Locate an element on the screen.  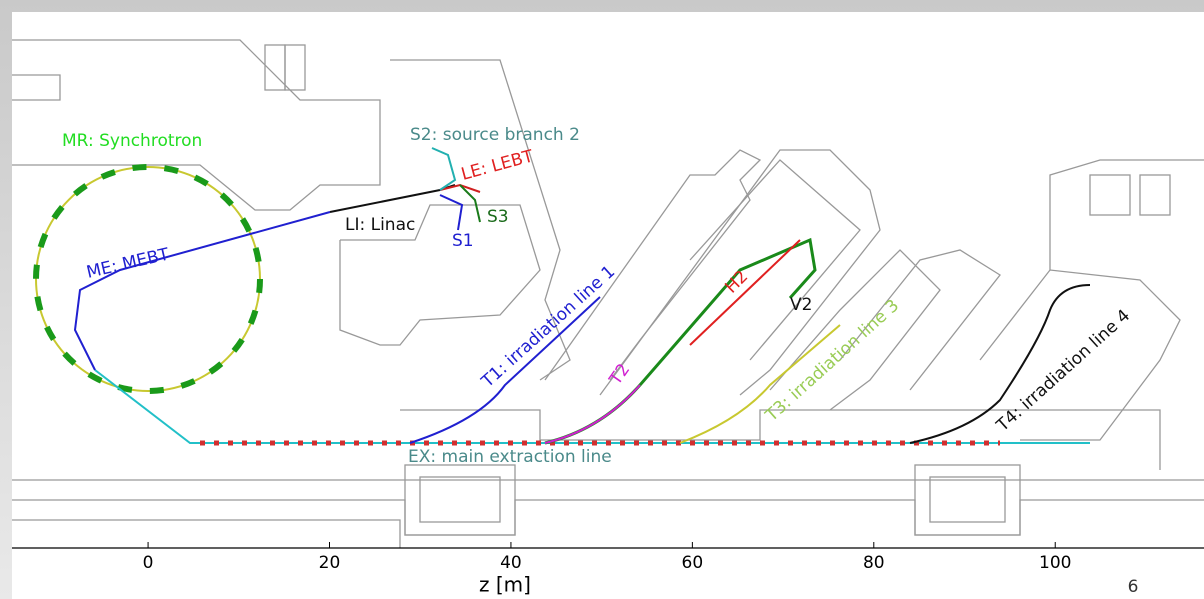
tick-label: 100 is located at coordinates (1055, 563).